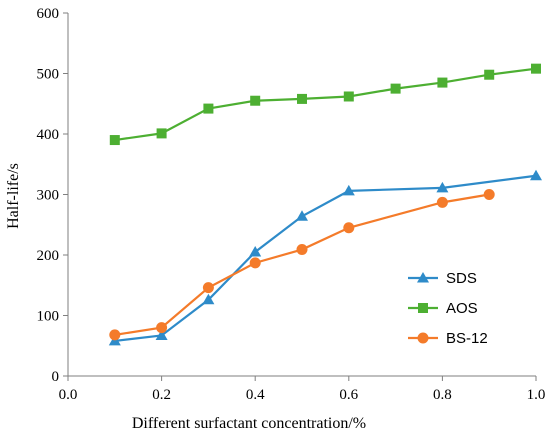 This screenshot has height=435, width=550. I want to click on y-axis-title: Half-life/s, so click(13, 196).